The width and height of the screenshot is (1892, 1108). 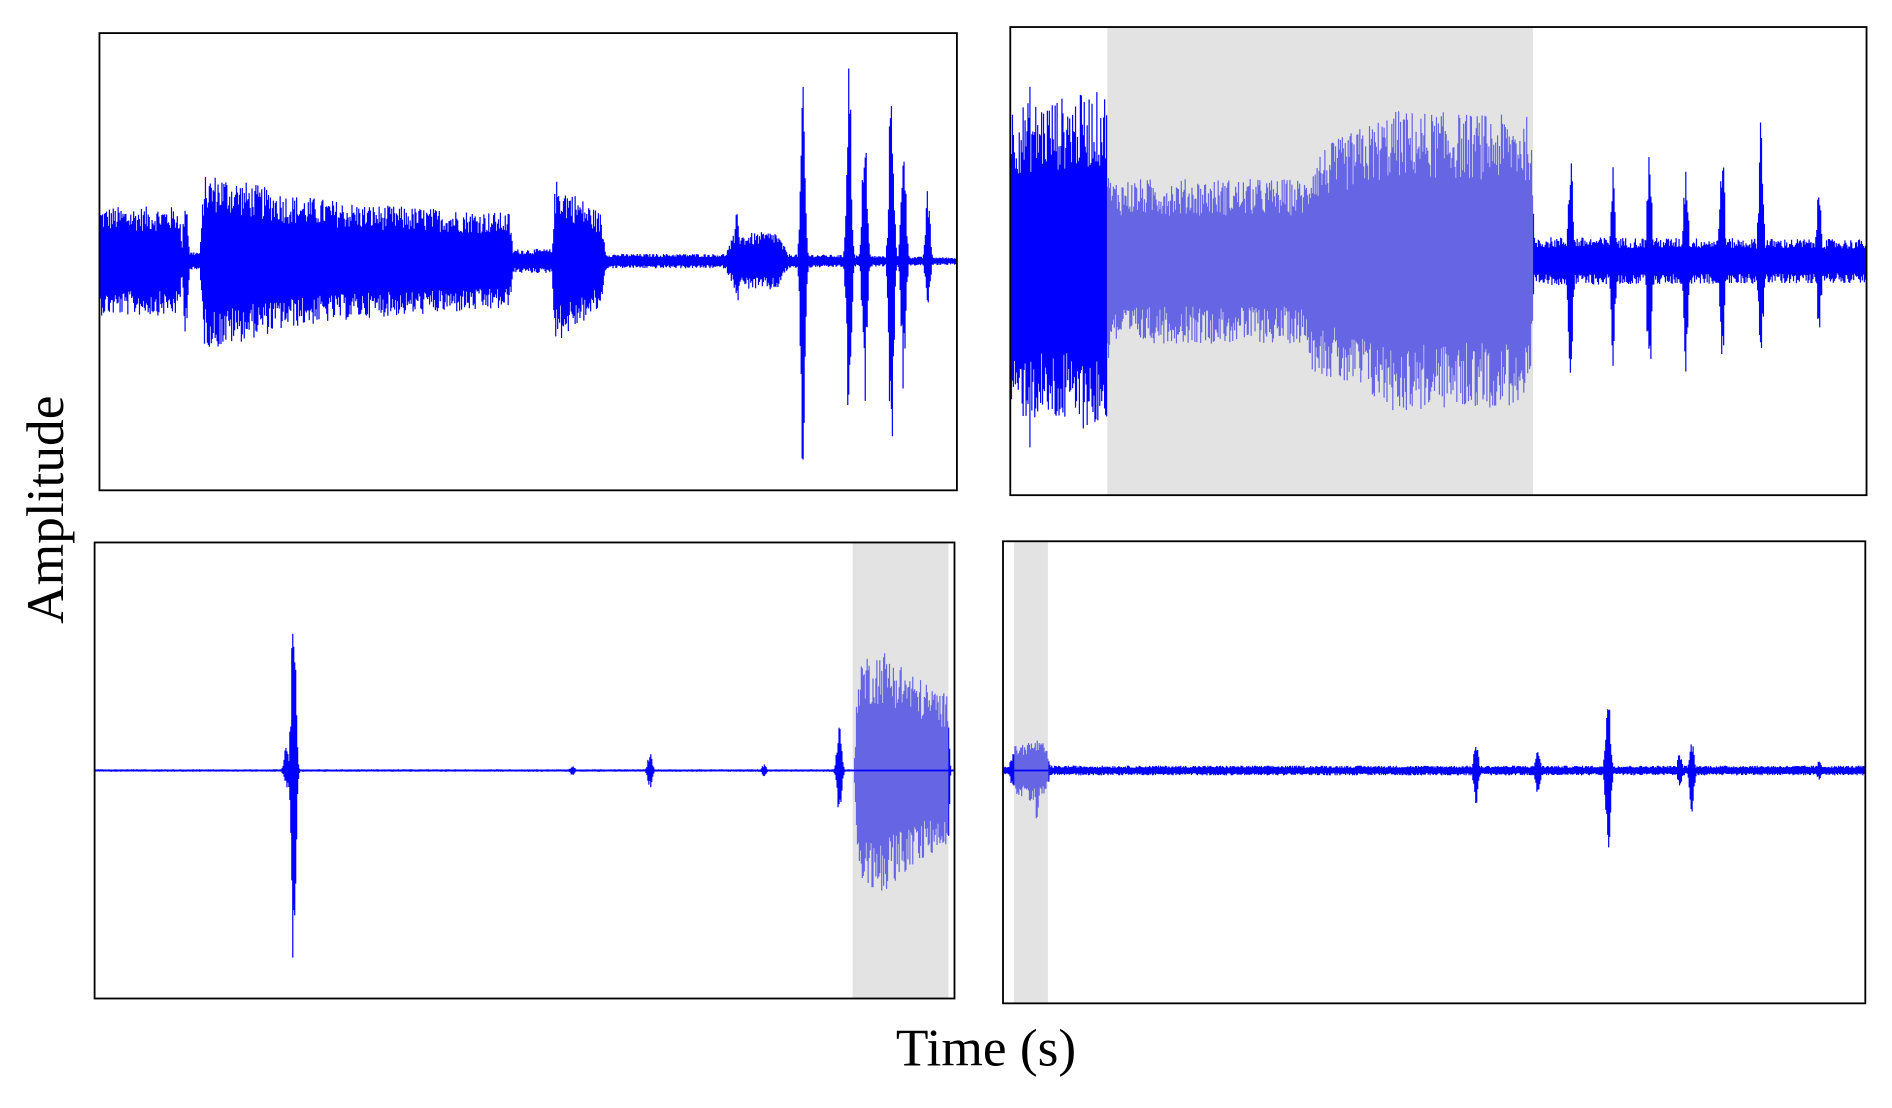 I want to click on y-axis-label: Amplitude, so click(x=45, y=510).